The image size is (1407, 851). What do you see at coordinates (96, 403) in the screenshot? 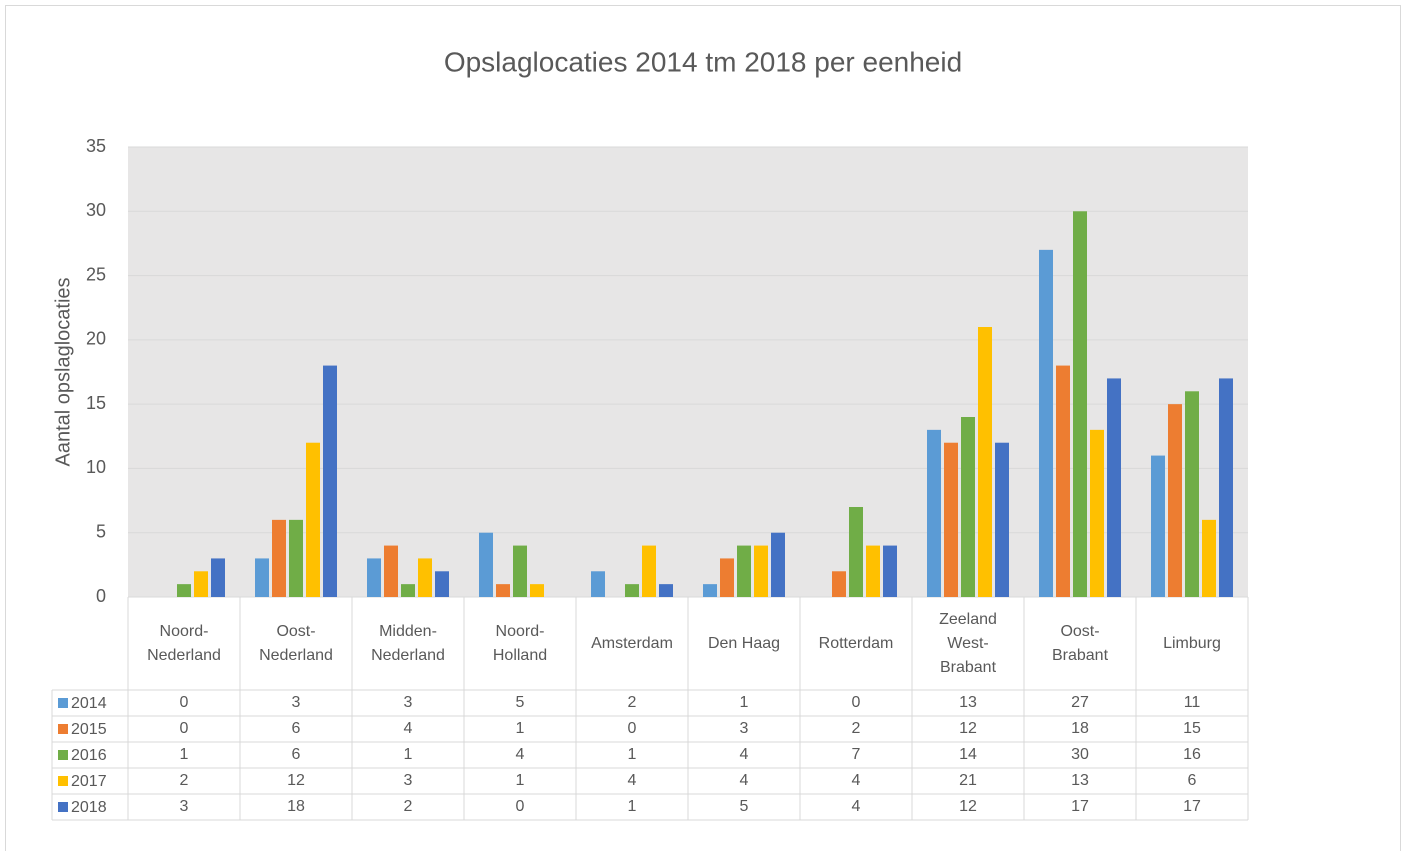
I see `y-tick-label: 15` at bounding box center [96, 403].